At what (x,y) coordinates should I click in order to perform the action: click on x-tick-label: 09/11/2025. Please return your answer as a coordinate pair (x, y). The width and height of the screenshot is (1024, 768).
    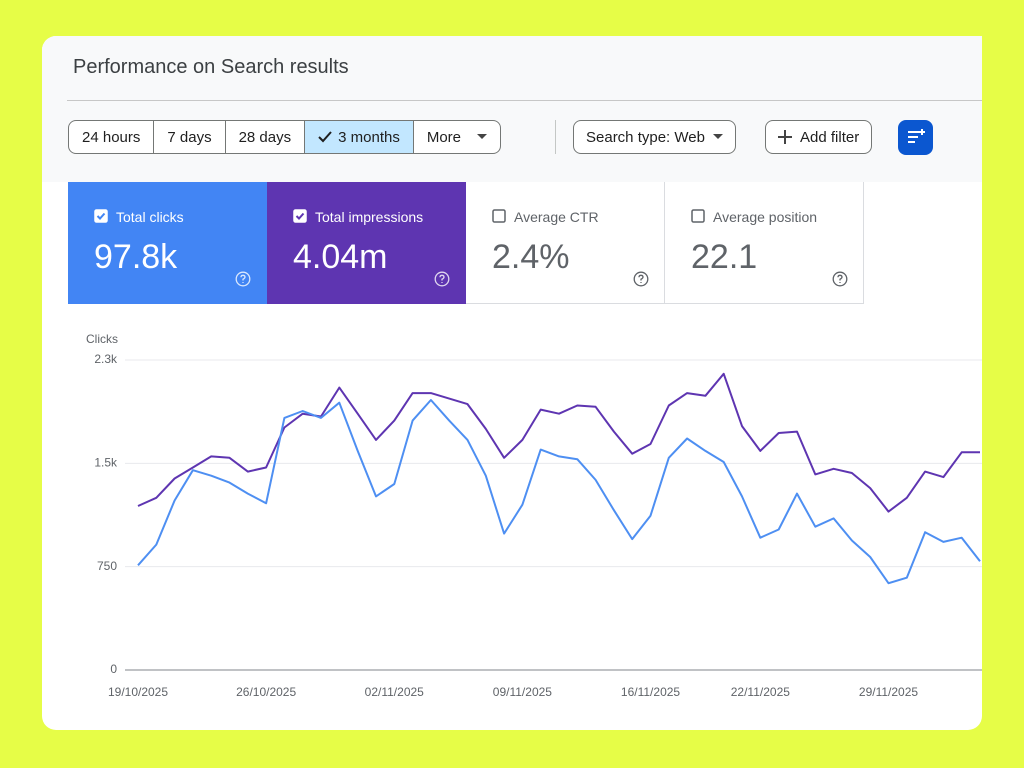
    Looking at the image, I should click on (522, 692).